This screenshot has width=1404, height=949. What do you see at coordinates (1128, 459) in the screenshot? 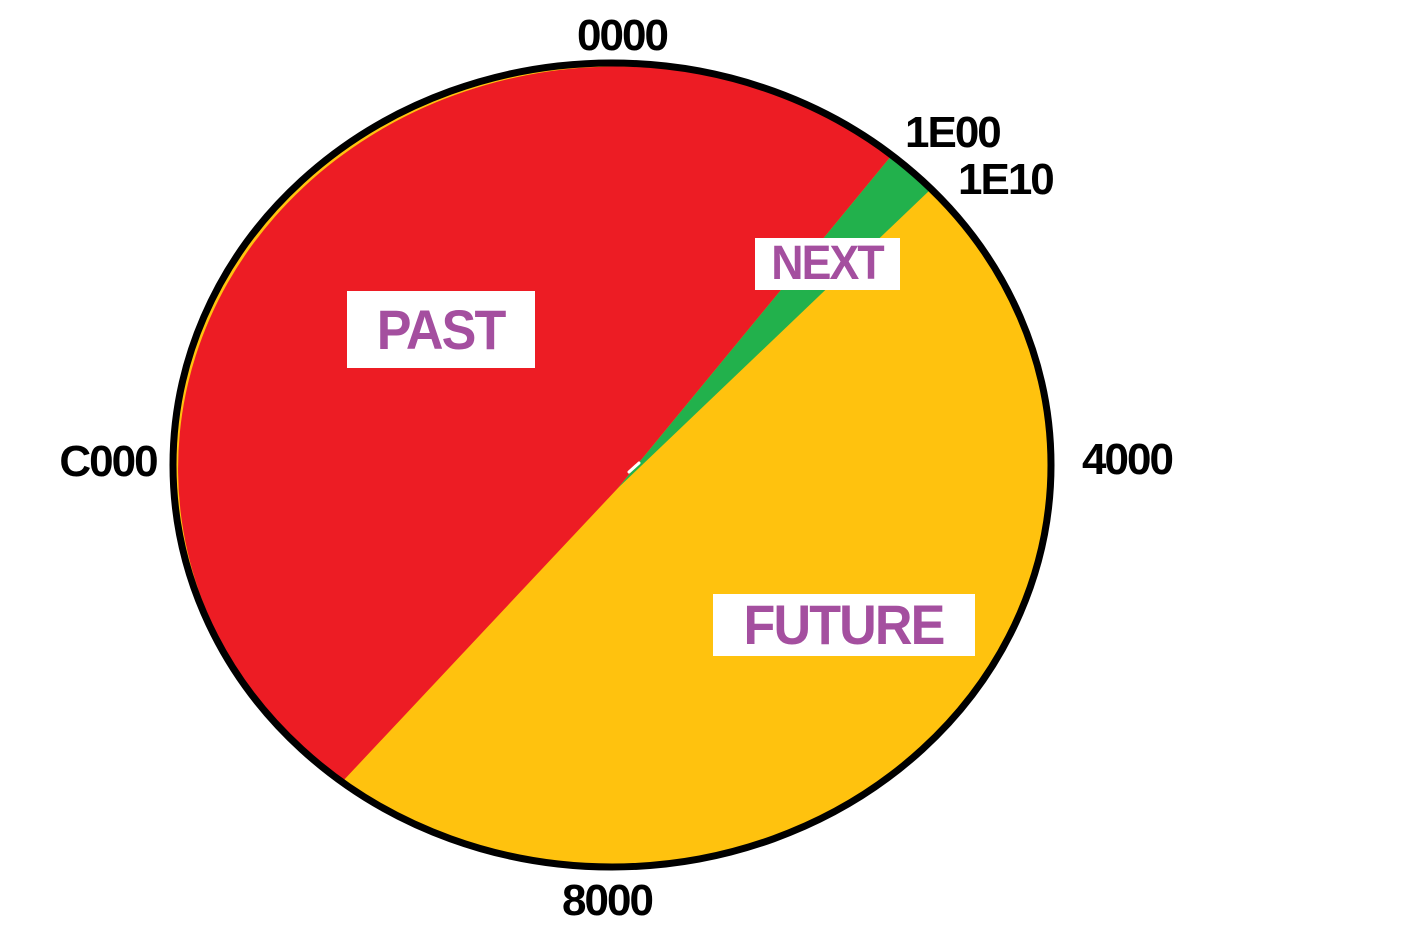
I see `tick-label-4000: 4000` at bounding box center [1128, 459].